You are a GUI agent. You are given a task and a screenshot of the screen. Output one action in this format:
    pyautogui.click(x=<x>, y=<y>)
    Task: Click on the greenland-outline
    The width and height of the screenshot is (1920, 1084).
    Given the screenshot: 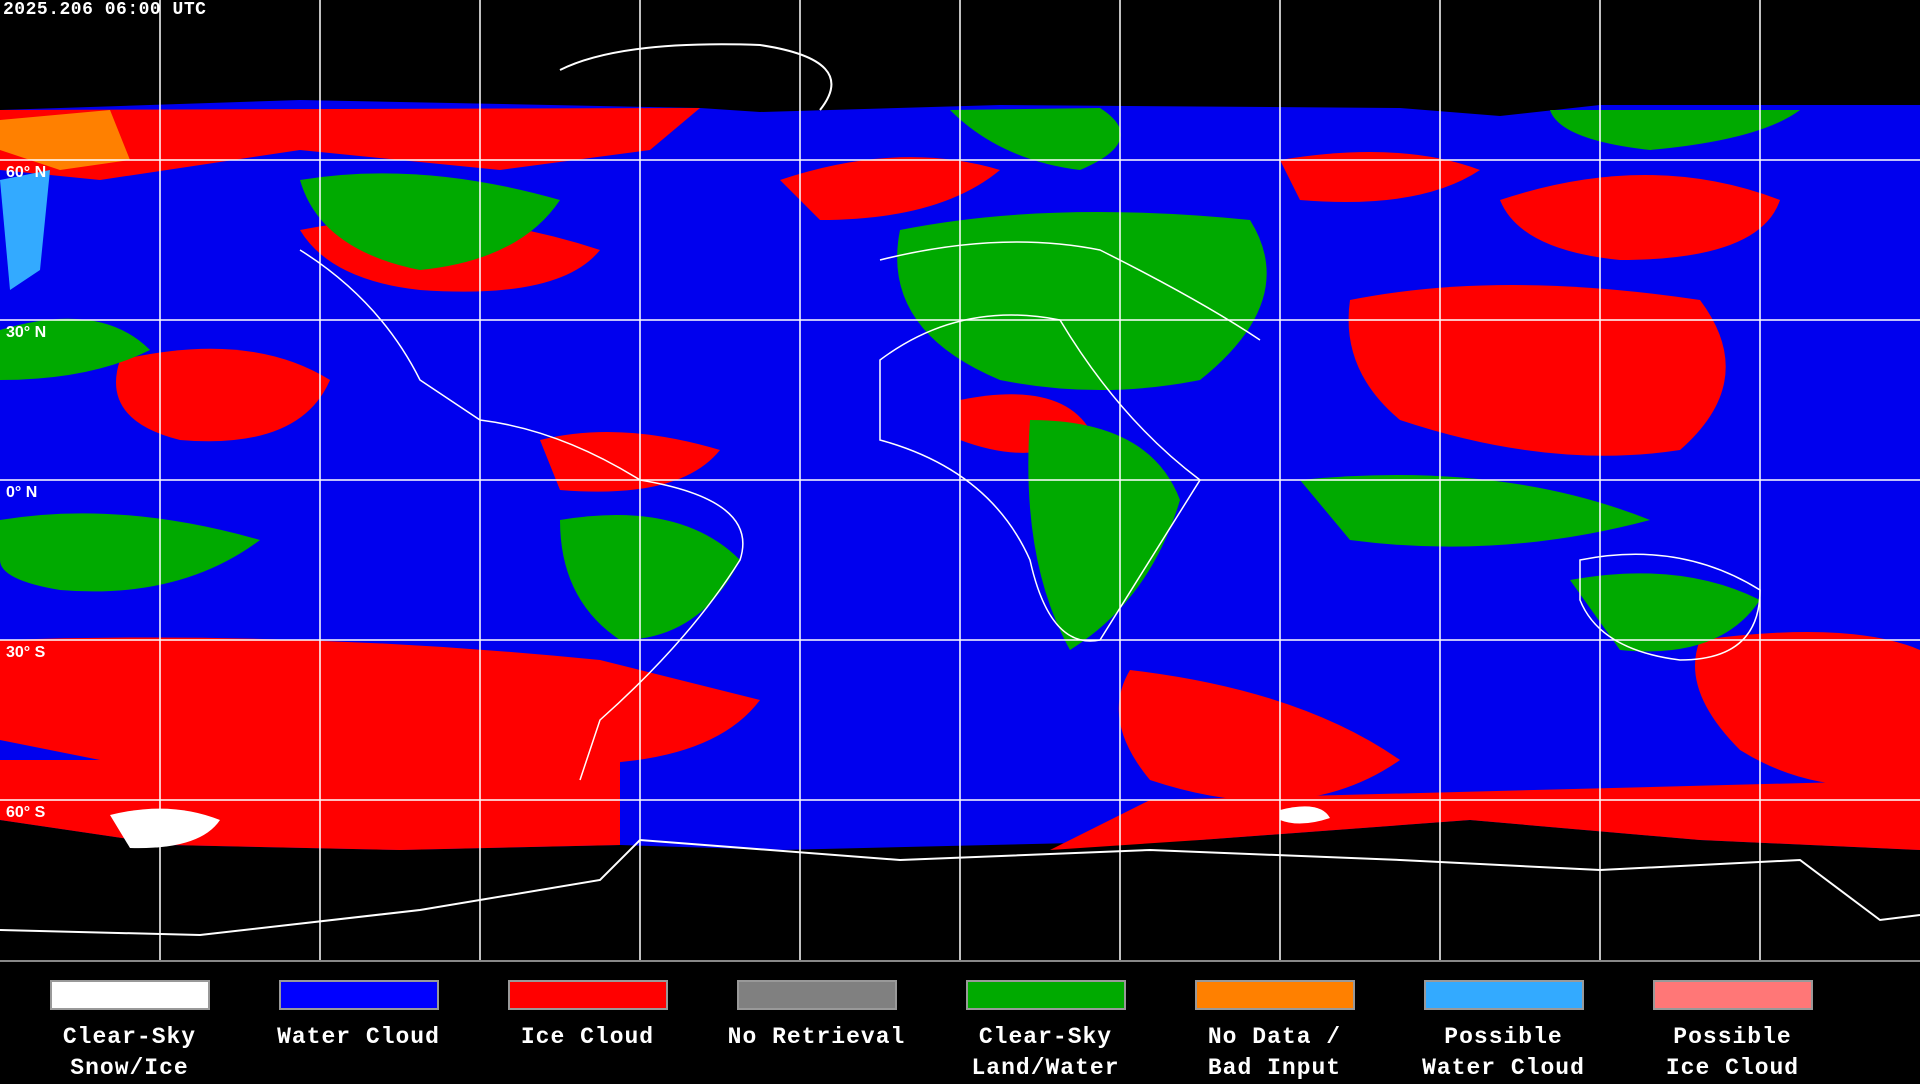 What is the action you would take?
    pyautogui.click(x=696, y=77)
    